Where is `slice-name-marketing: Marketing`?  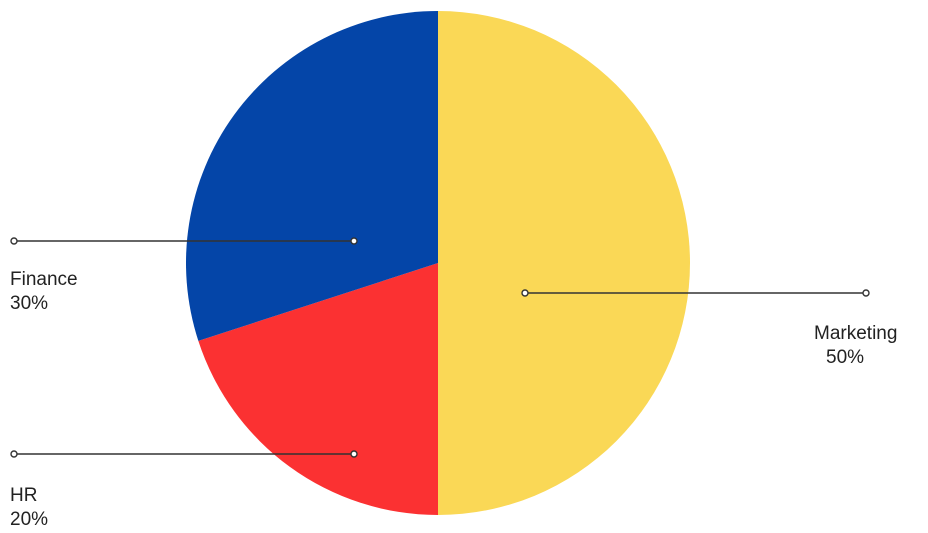
slice-name-marketing: Marketing is located at coordinates (856, 333).